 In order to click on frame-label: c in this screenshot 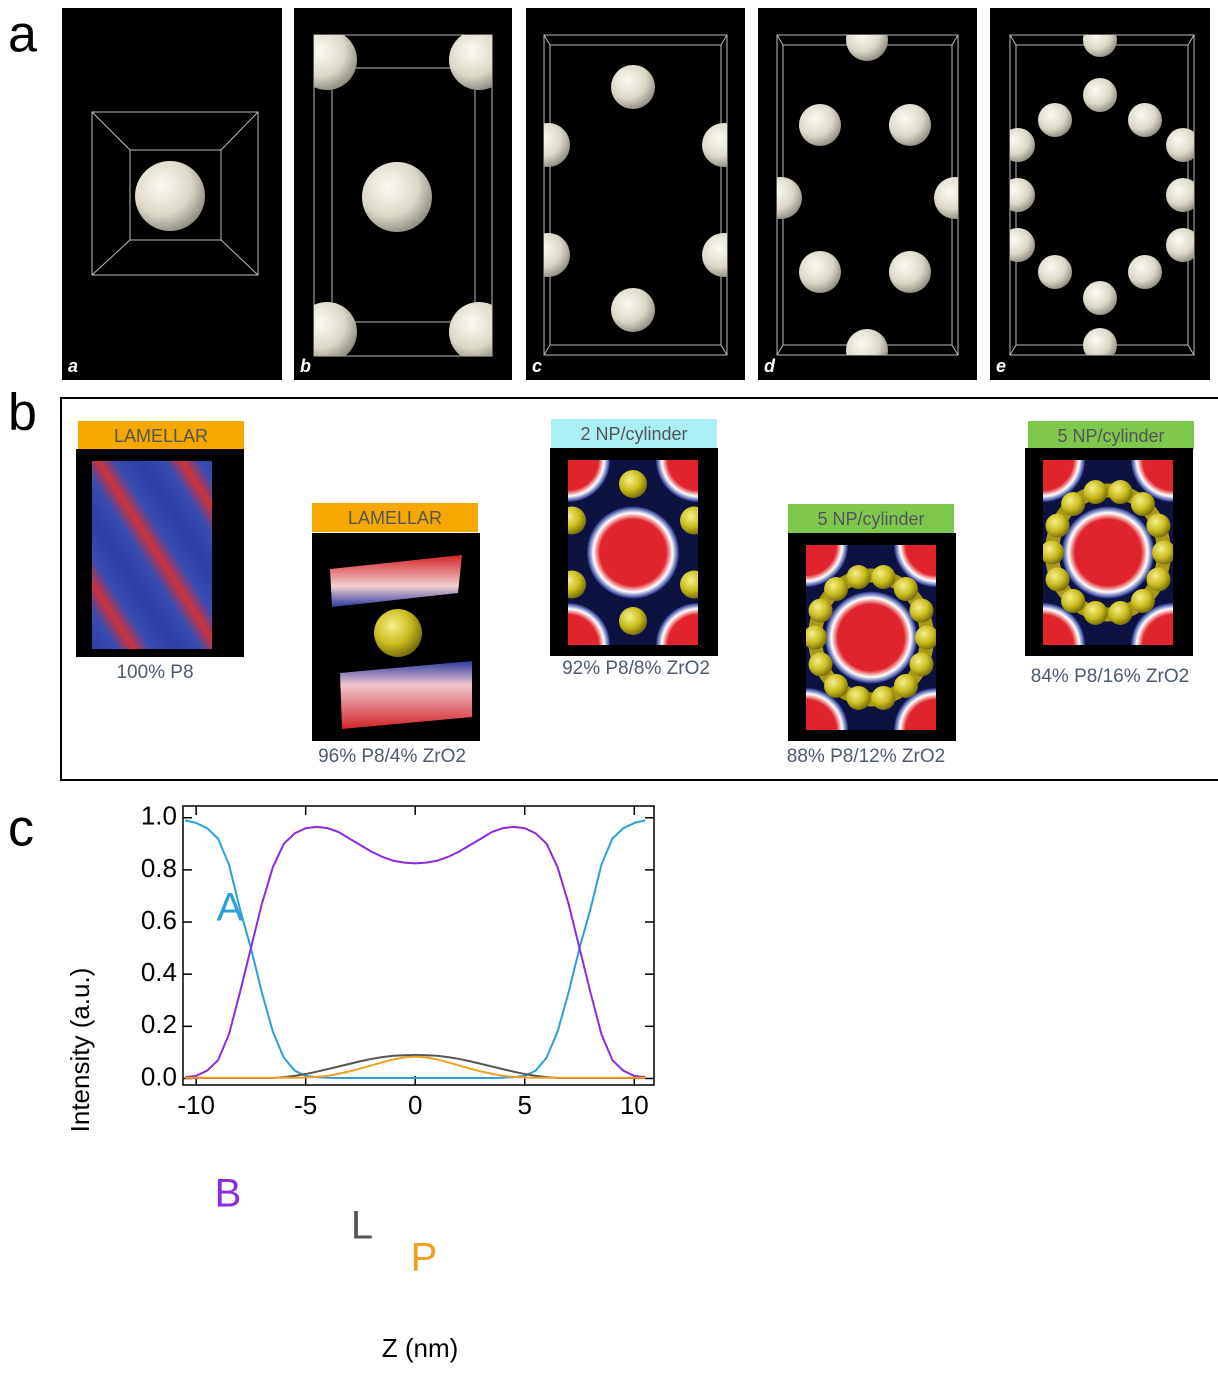, I will do `click(537, 366)`.